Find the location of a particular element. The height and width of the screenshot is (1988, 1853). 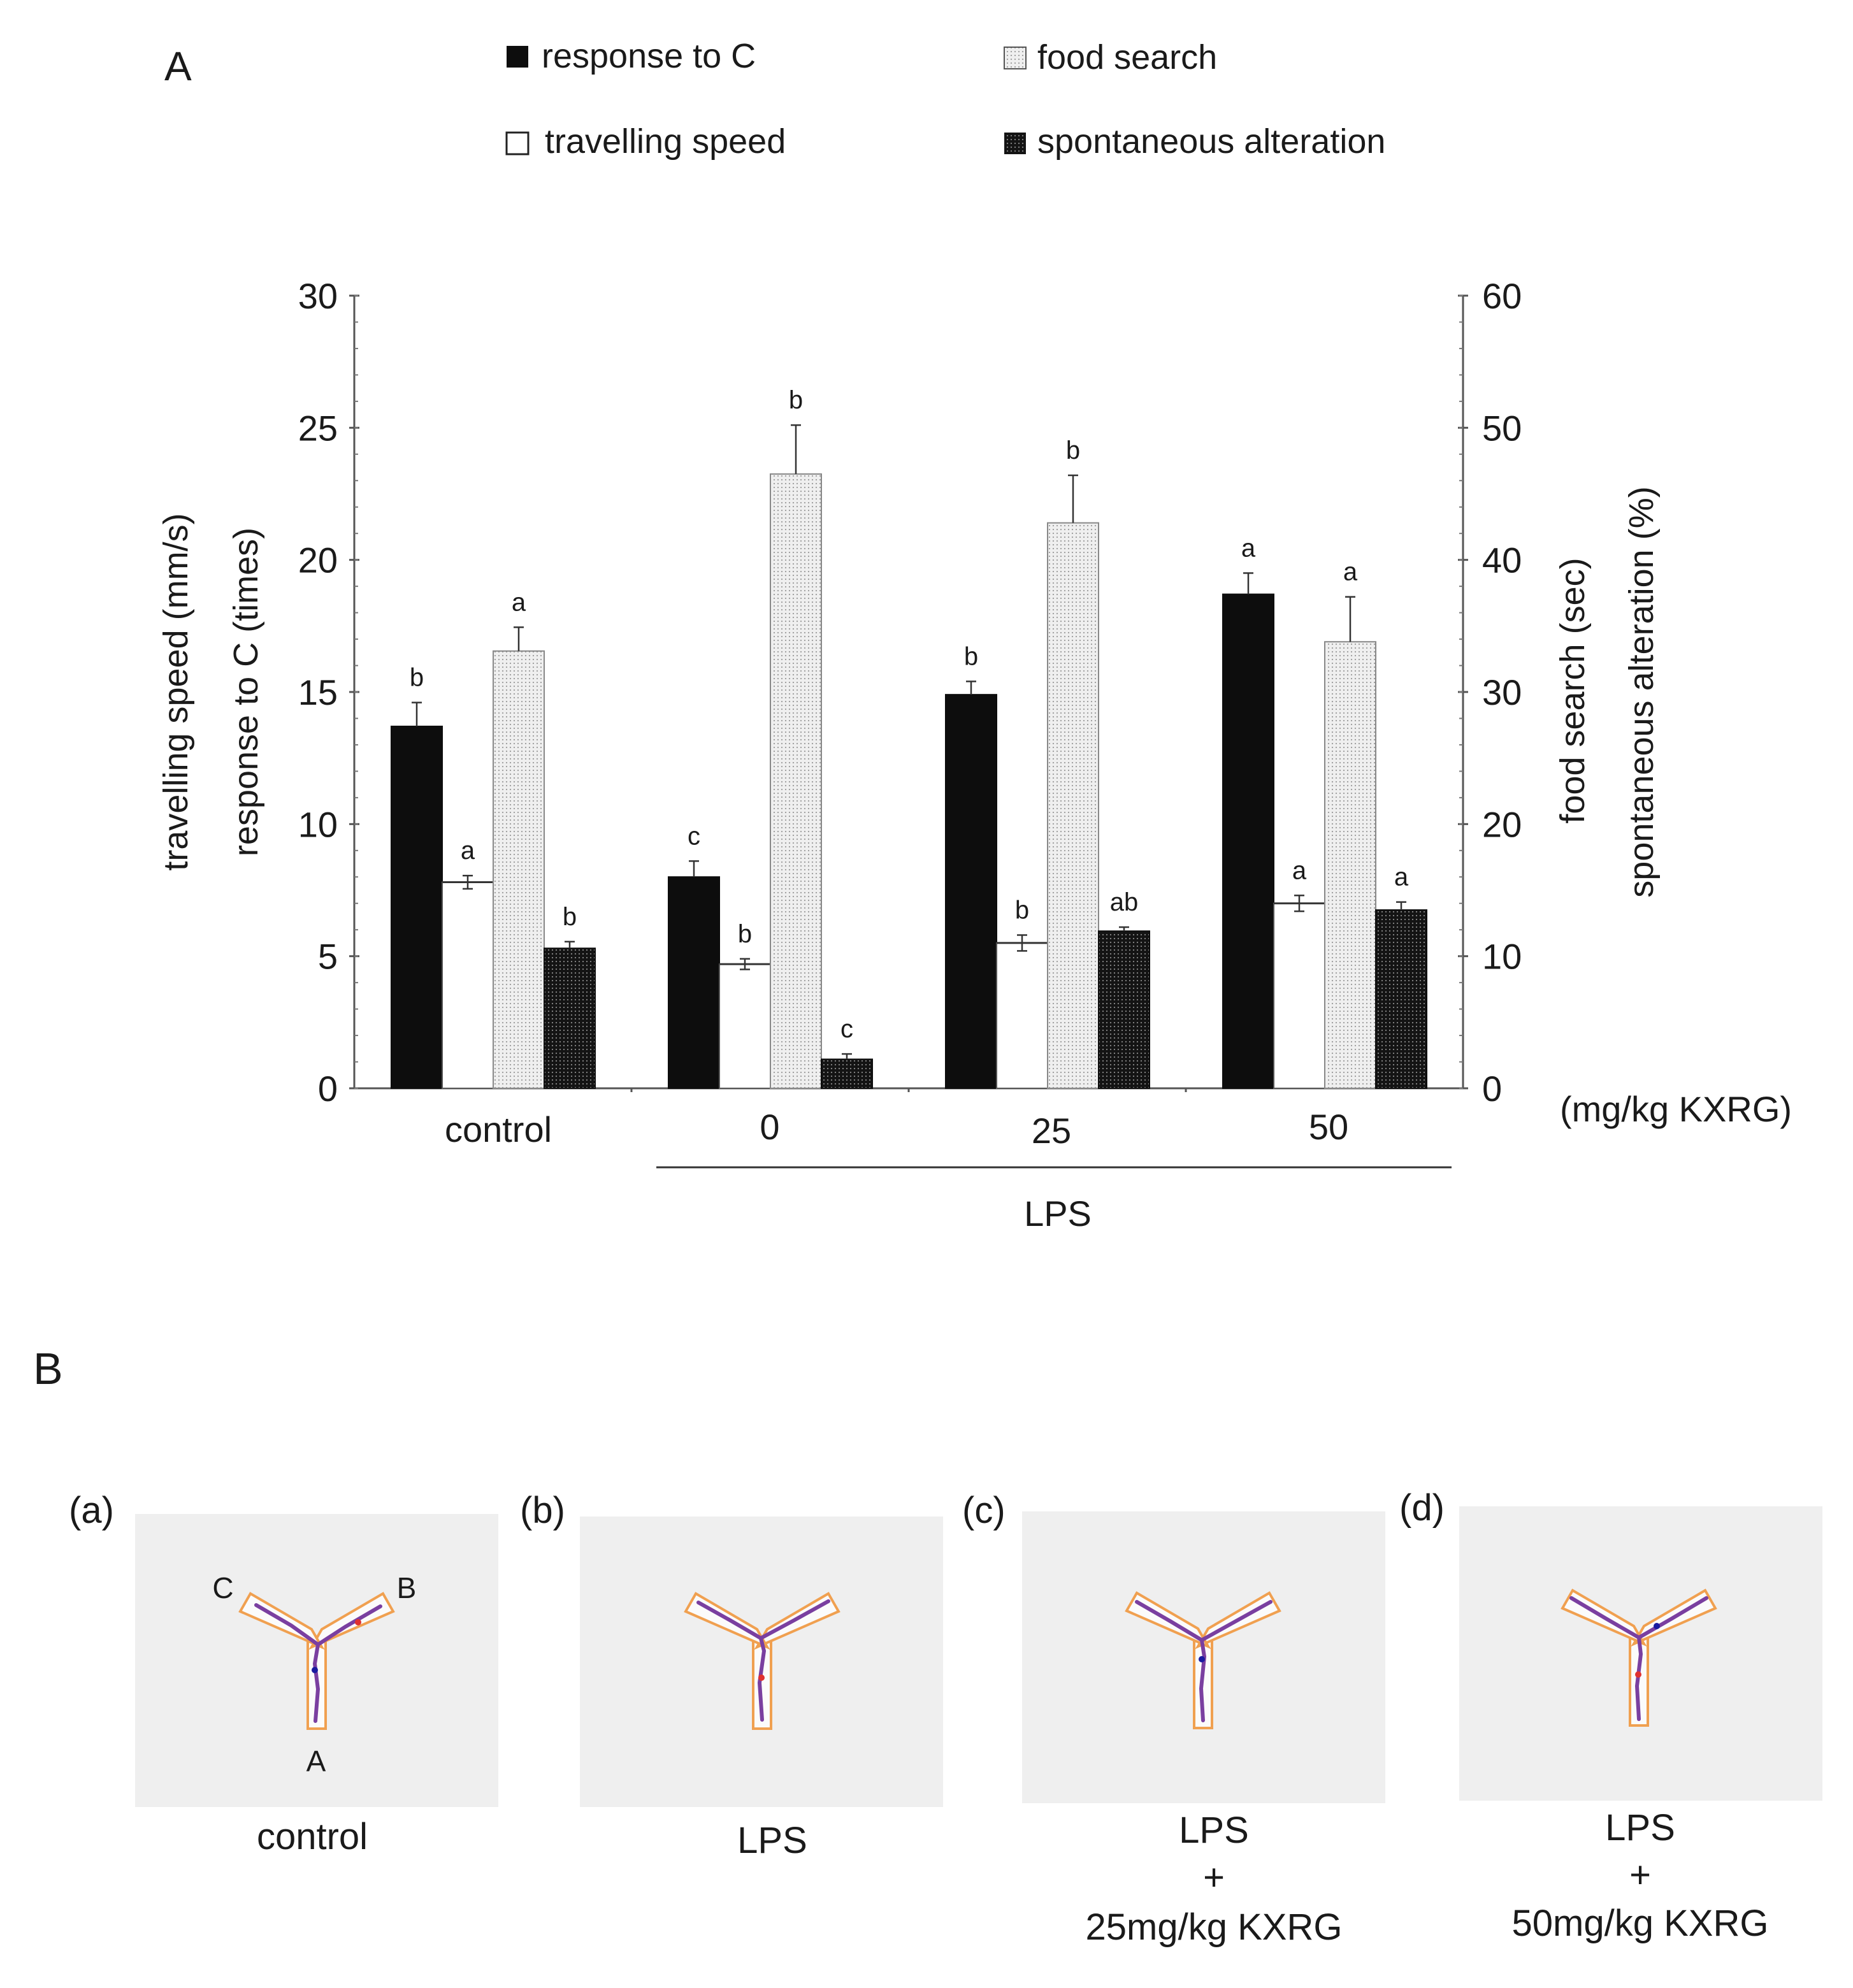

arm-label-c: C is located at coordinates (222, 1587).